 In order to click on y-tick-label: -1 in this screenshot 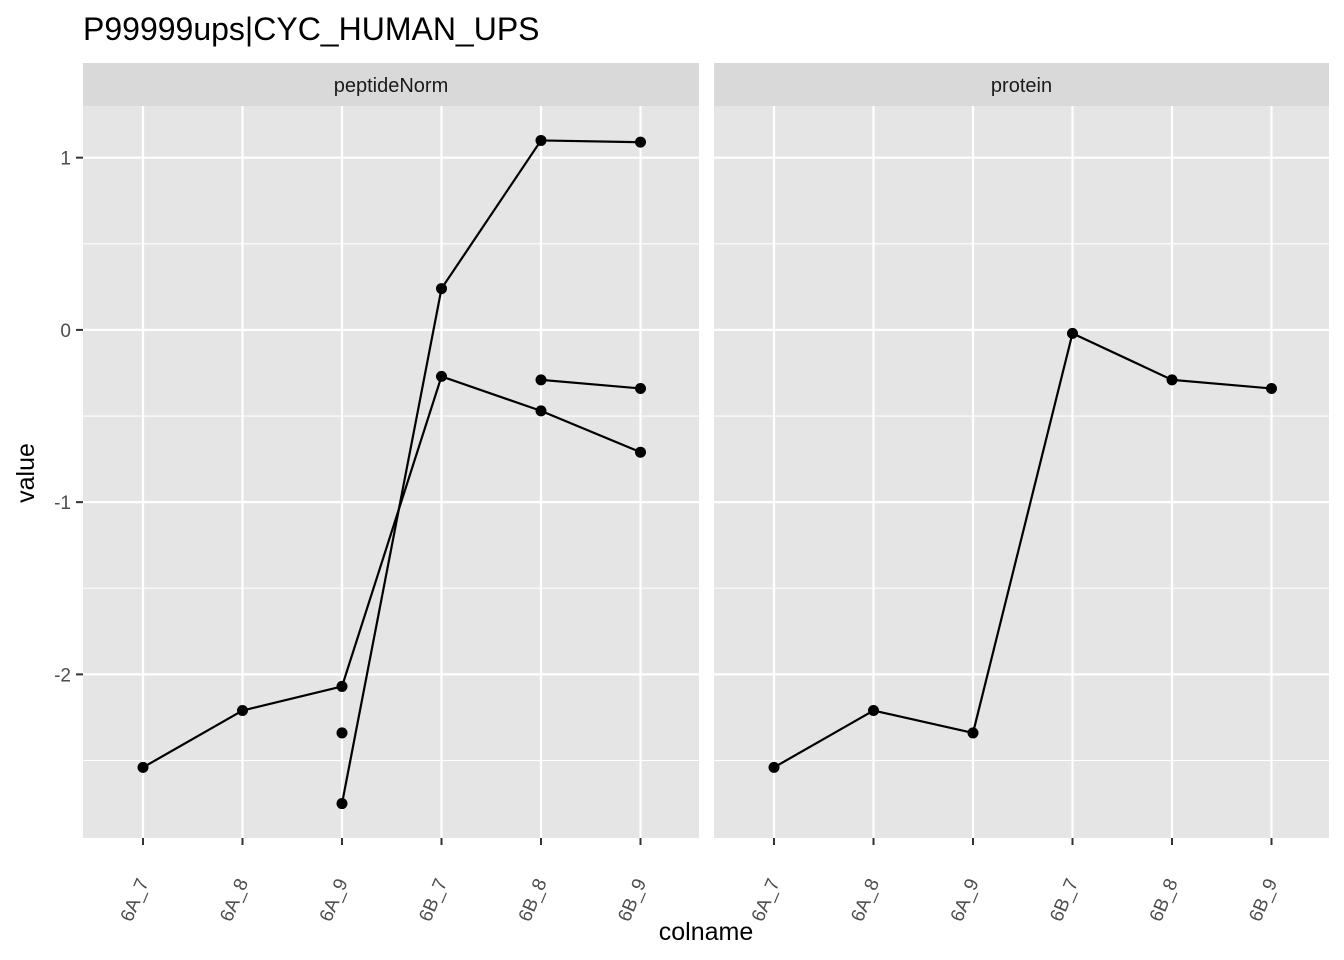, I will do `click(62, 503)`.